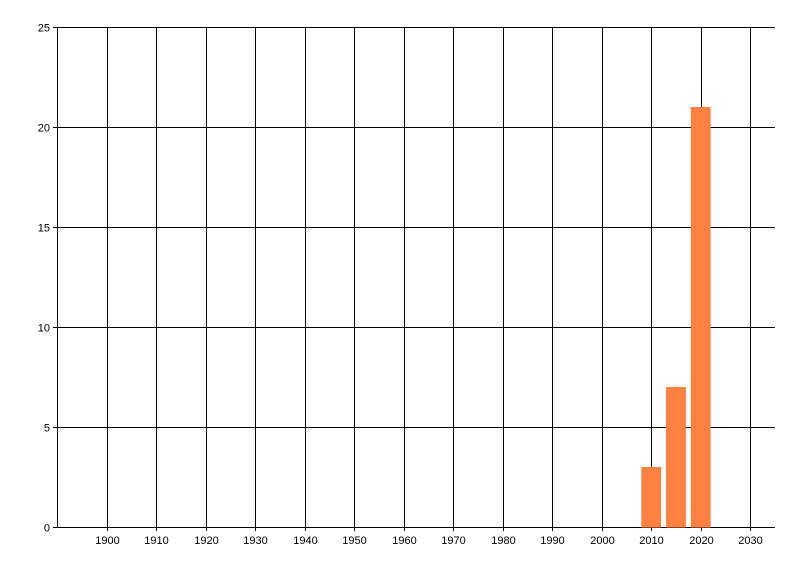  What do you see at coordinates (676, 457) in the screenshot?
I see `bar-2015` at bounding box center [676, 457].